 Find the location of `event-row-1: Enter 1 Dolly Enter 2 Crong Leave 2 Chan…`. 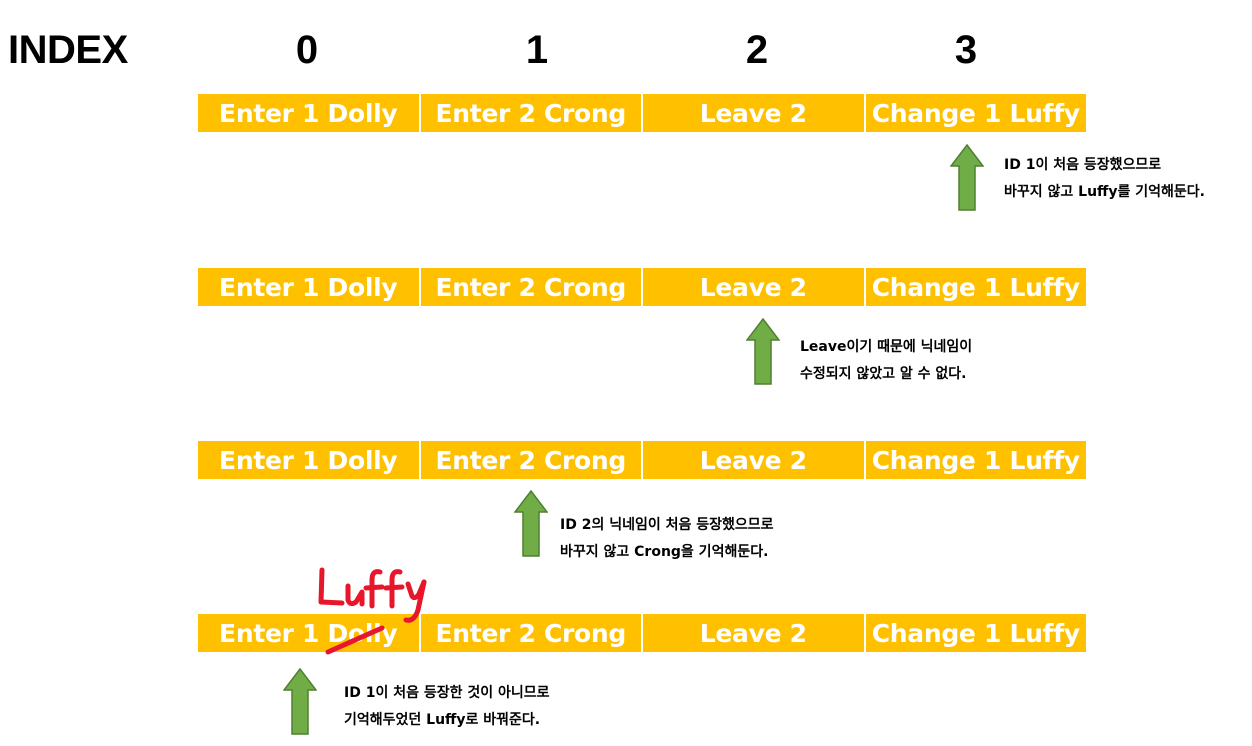

event-row-1: Enter 1 Dolly Enter 2 Crong Leave 2 Chan… is located at coordinates (642, 113).